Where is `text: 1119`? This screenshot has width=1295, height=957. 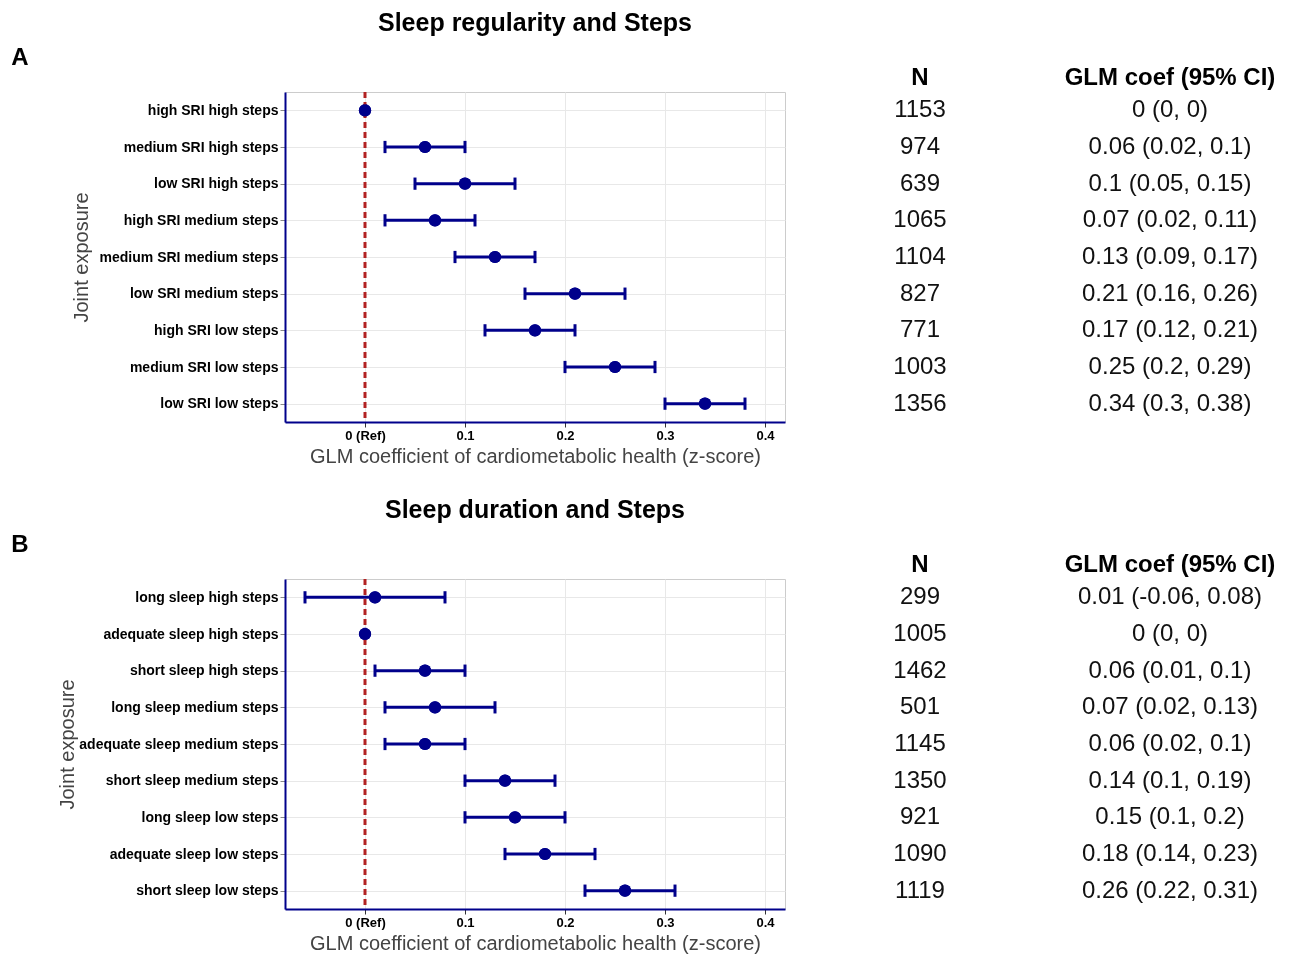 text: 1119 is located at coordinates (920, 889).